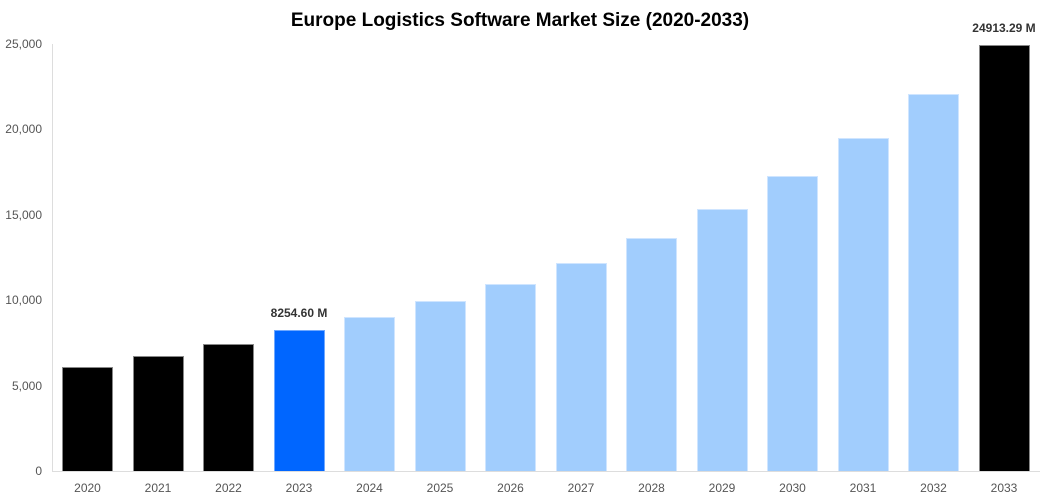 The height and width of the screenshot is (500, 1040). I want to click on x-tick-label: 2020, so click(87, 488).